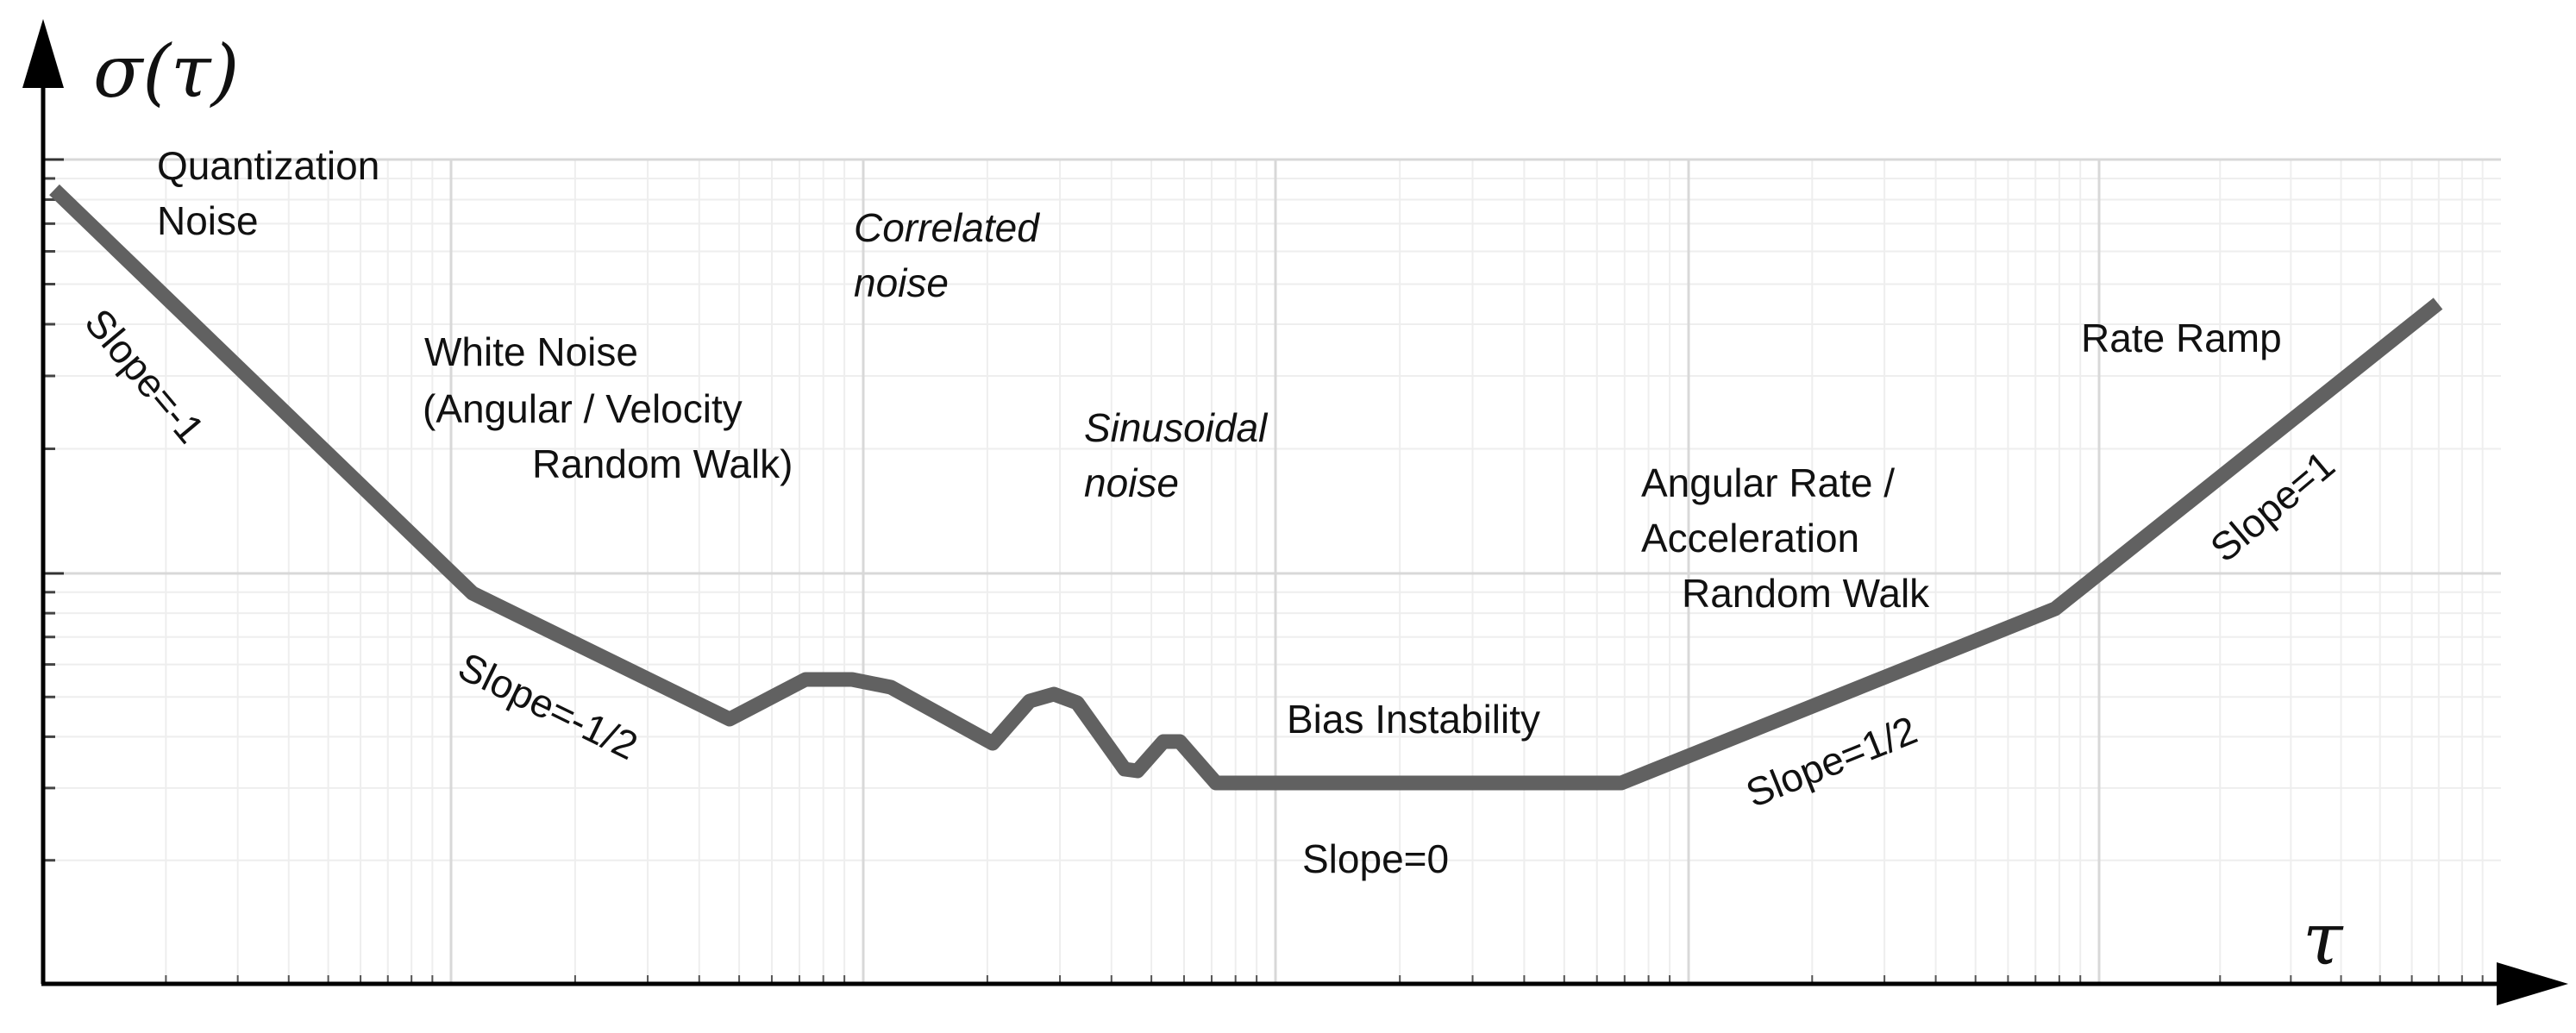  I want to click on label-angular-rate-random-walk: Angular Rate / Acceleration Random Walk, so click(1785, 538).